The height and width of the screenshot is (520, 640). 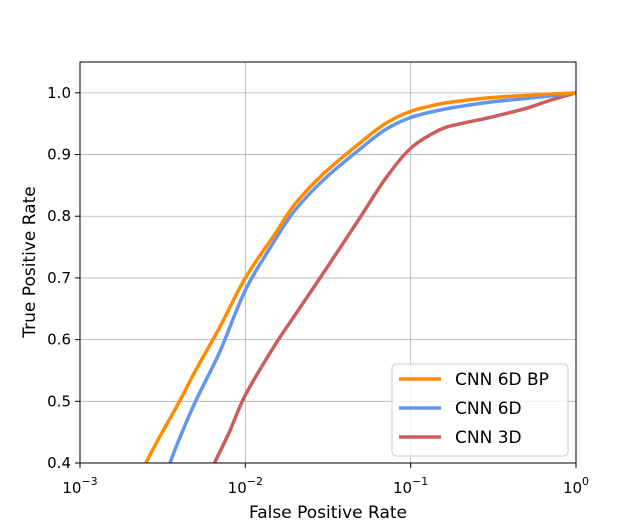 I want to click on y-axis-title: True Positive Rate, so click(x=30, y=262).